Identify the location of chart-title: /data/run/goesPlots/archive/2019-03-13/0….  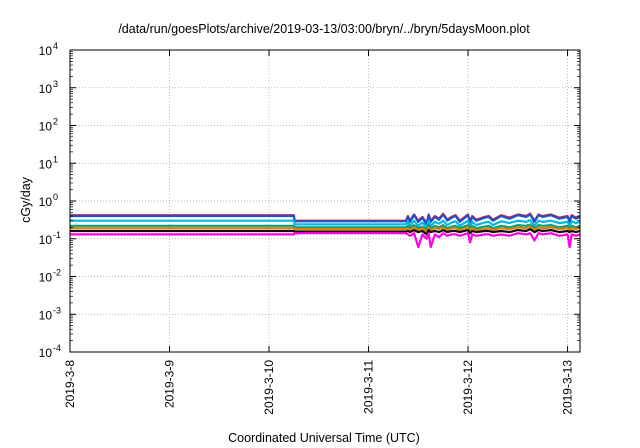
(324, 29).